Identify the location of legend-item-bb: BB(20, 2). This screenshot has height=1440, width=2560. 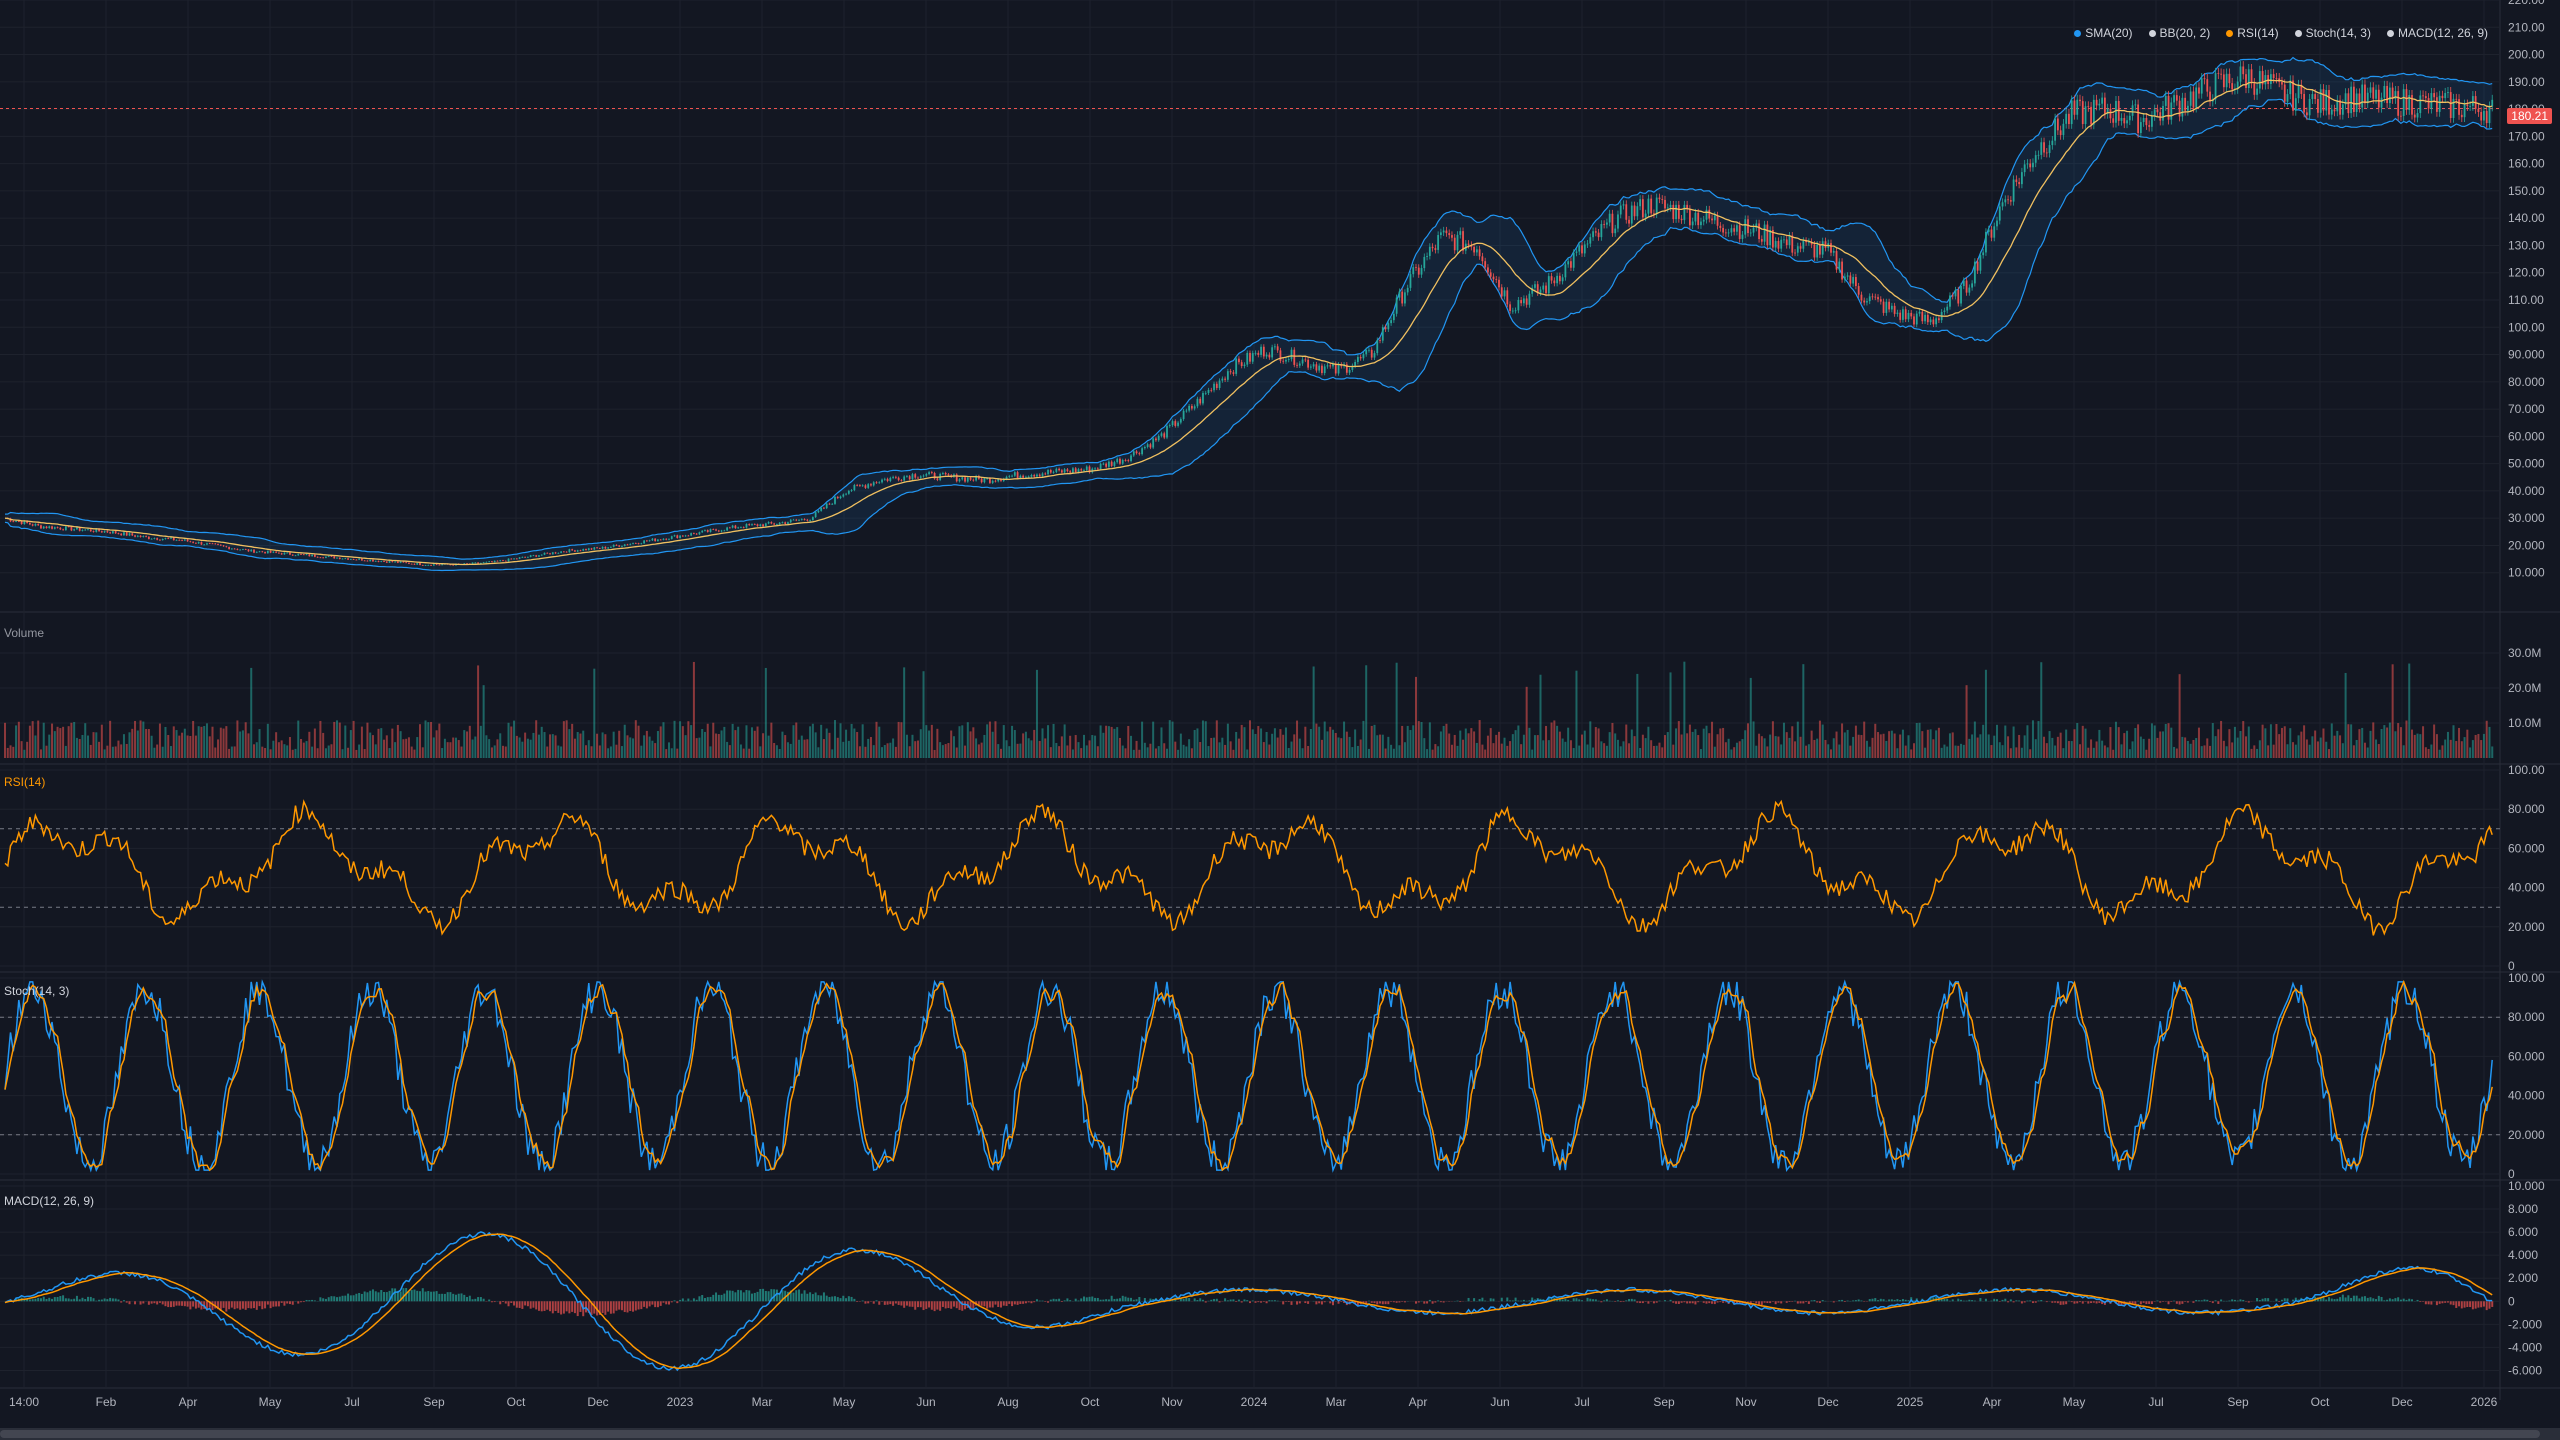
(2179, 33).